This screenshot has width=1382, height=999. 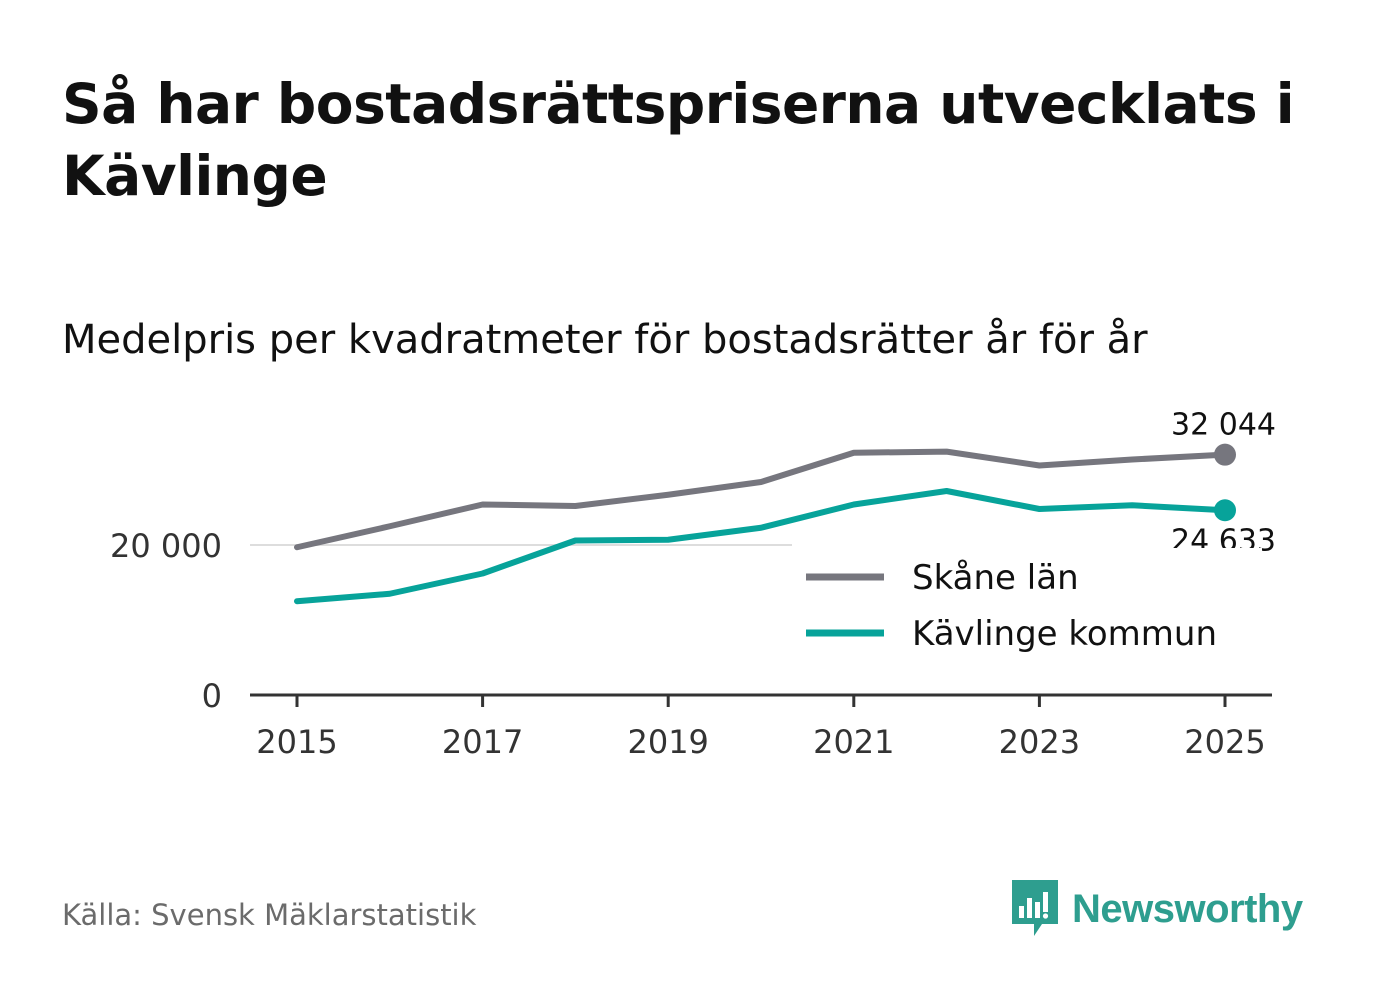 I want to click on legend: Skåne län Kävlinge kommun, so click(x=1027, y=608).